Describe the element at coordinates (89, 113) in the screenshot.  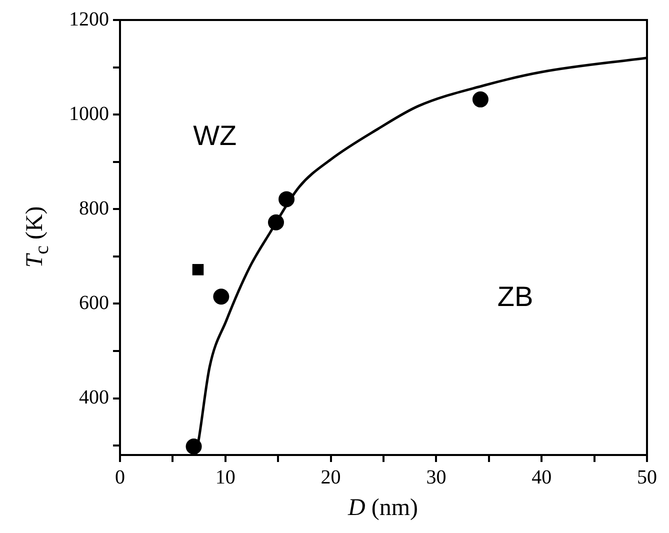
I see `y-tick-label: 1000` at that location.